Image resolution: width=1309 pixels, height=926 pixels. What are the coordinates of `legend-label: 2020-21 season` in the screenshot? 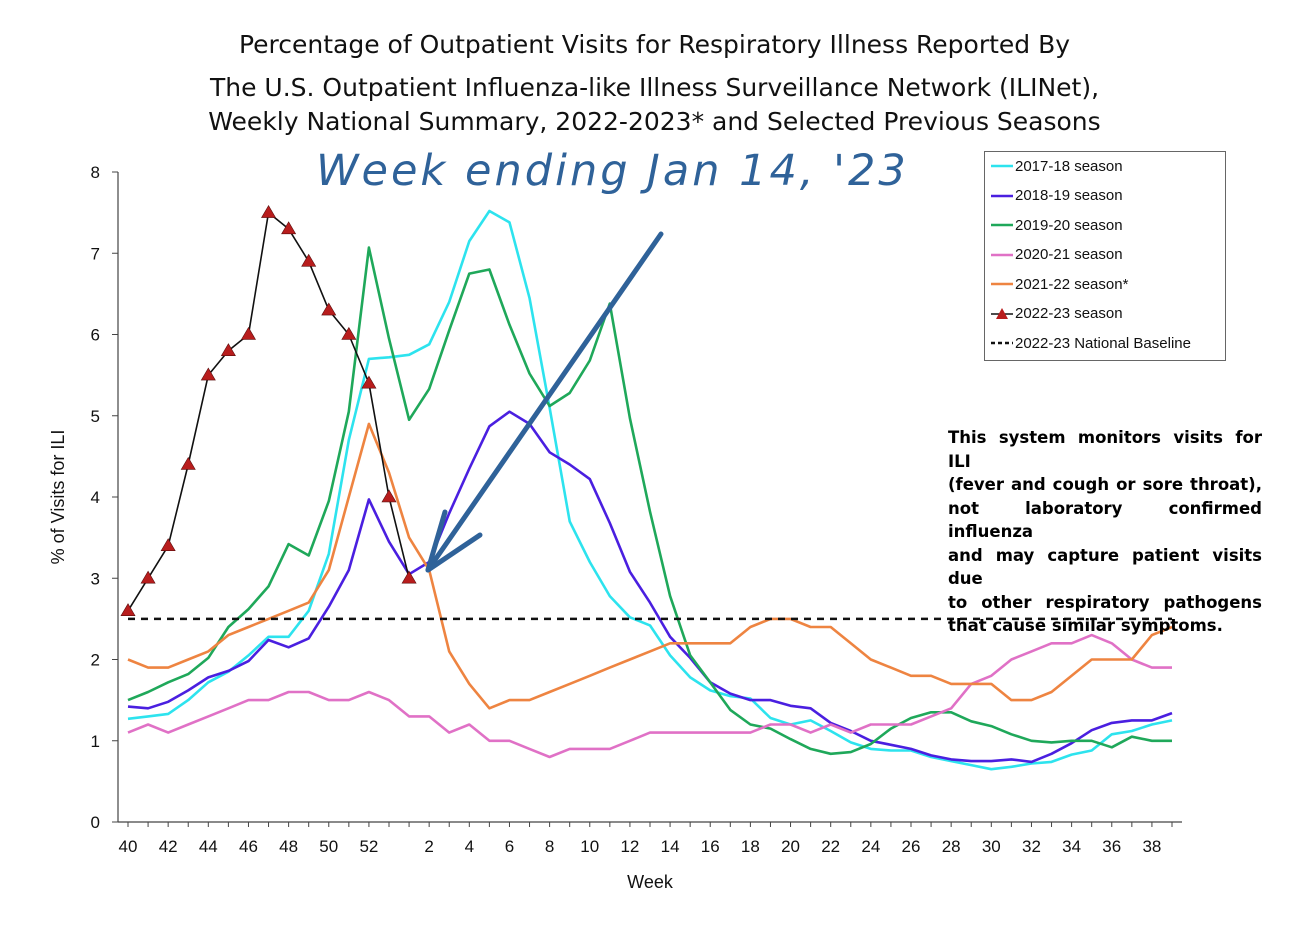 It's located at (1069, 254).